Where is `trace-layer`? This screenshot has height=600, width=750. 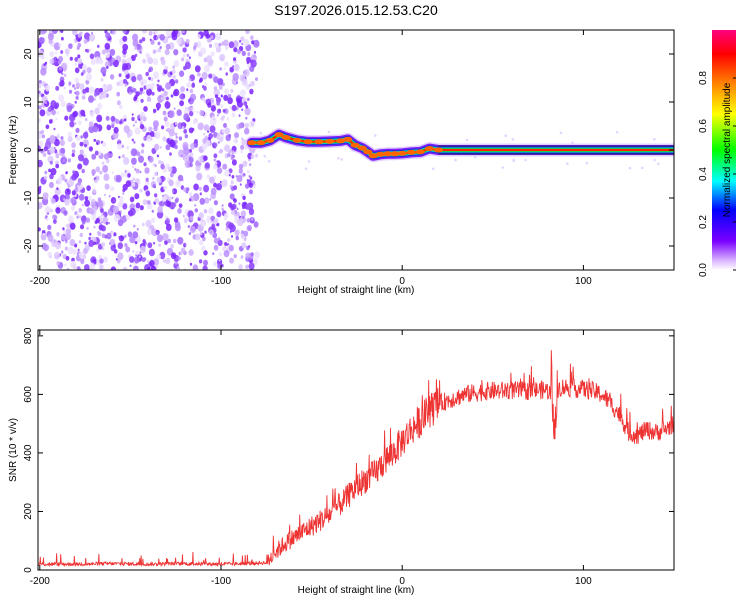
trace-layer is located at coordinates (459, 145).